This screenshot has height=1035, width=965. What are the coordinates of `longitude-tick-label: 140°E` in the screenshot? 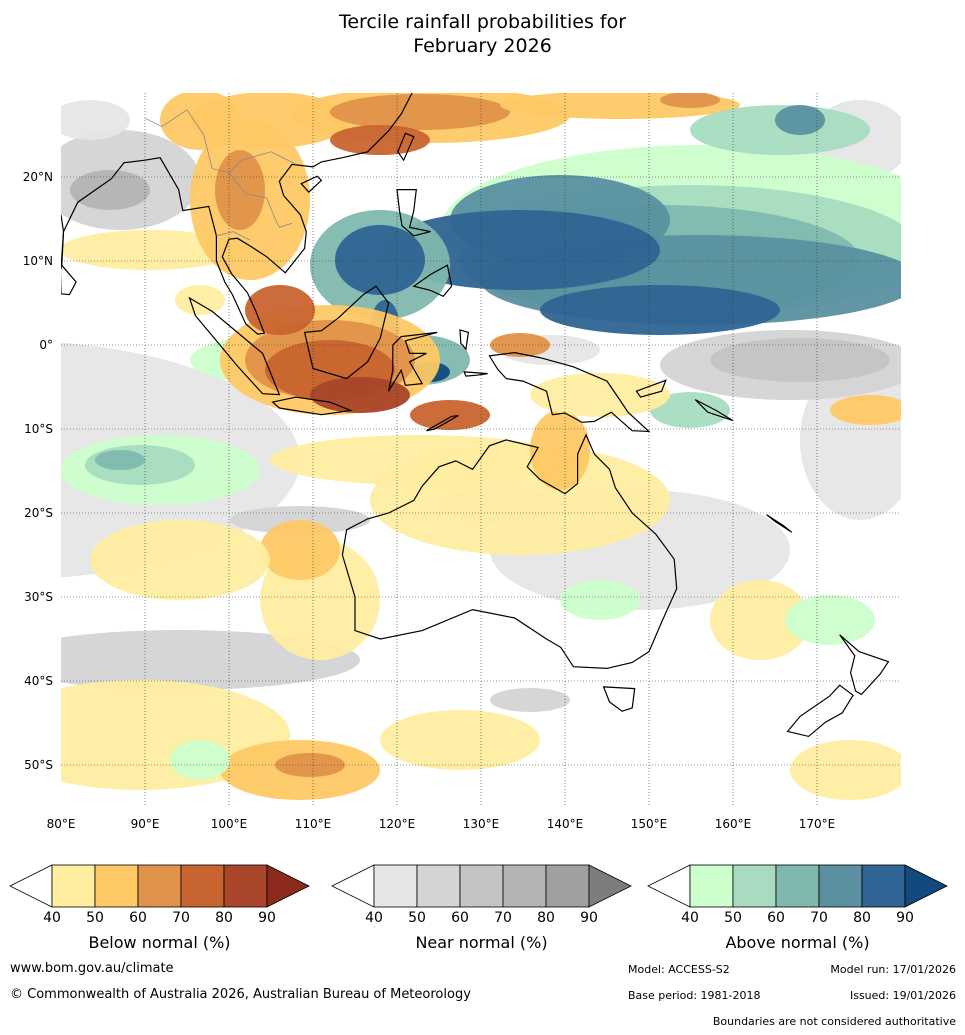 It's located at (565, 824).